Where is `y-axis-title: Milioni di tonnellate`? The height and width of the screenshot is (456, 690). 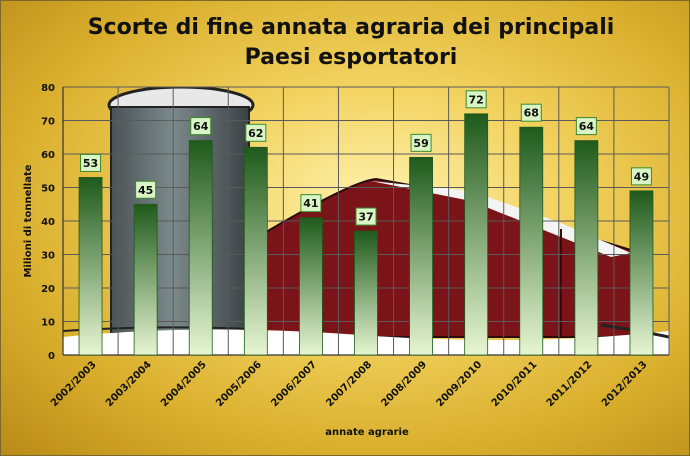
y-axis-title: Milioni di tonnellate is located at coordinates (28, 220).